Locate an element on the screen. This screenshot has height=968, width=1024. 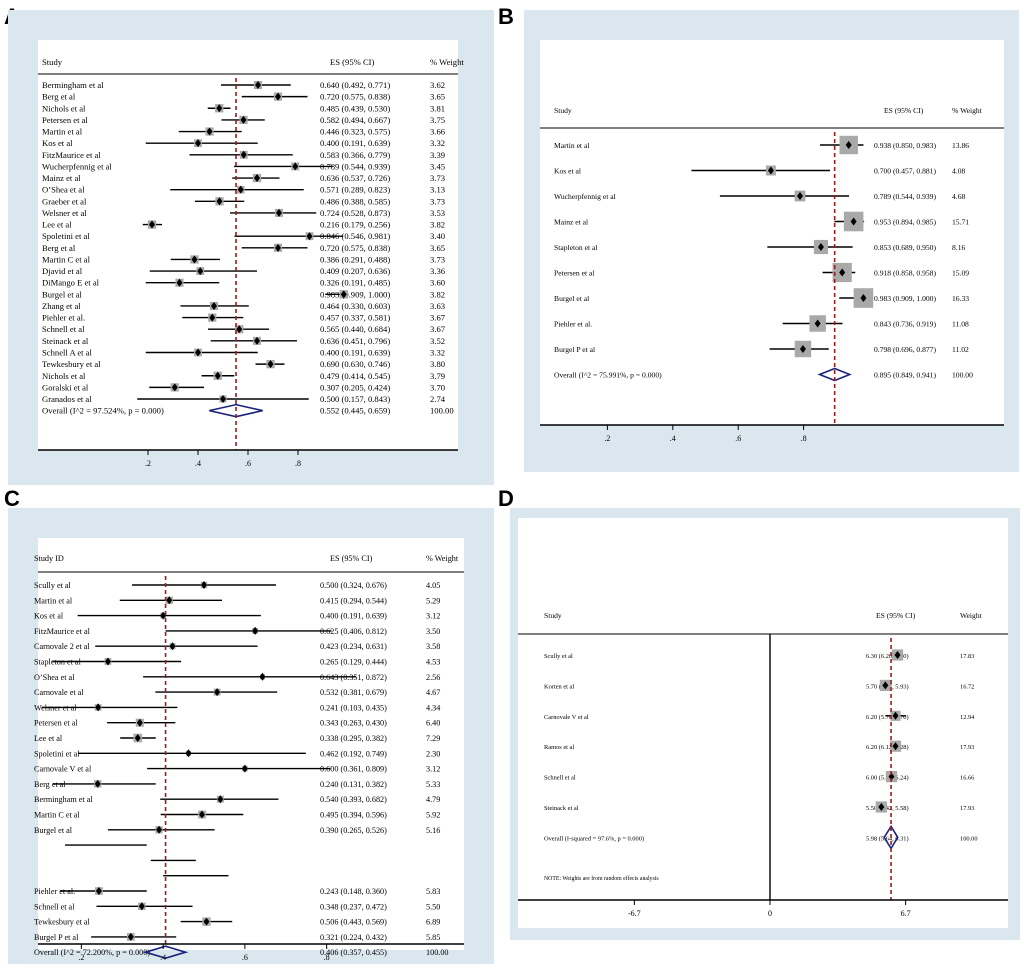
study-es-ci: 0.843 (0.736, 0.919) is located at coordinates (905, 324).